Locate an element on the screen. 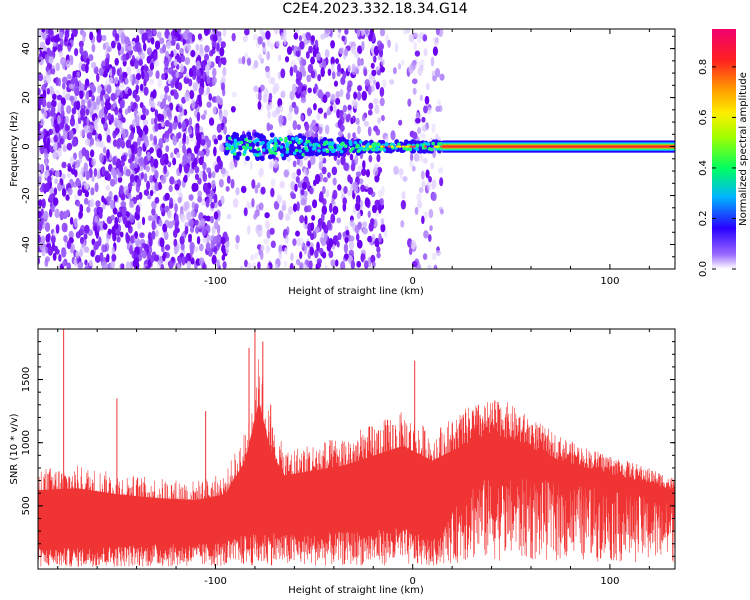 The image size is (750, 600). spectrogram-y-axis-label: Frequency (Hz) is located at coordinates (14, 149).